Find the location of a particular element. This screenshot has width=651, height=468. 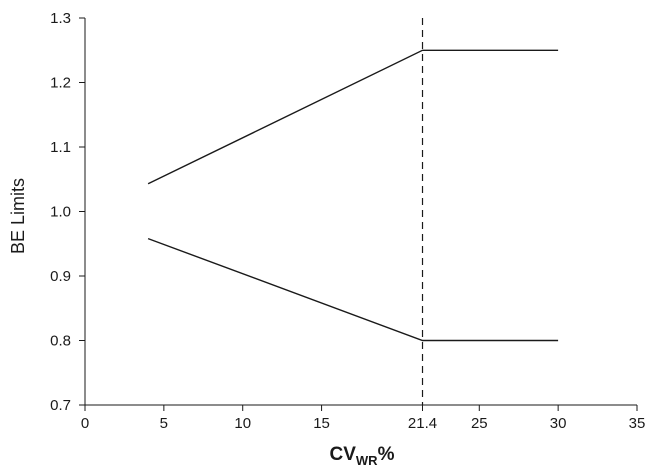

x-tick-label: 25 is located at coordinates (479, 423).